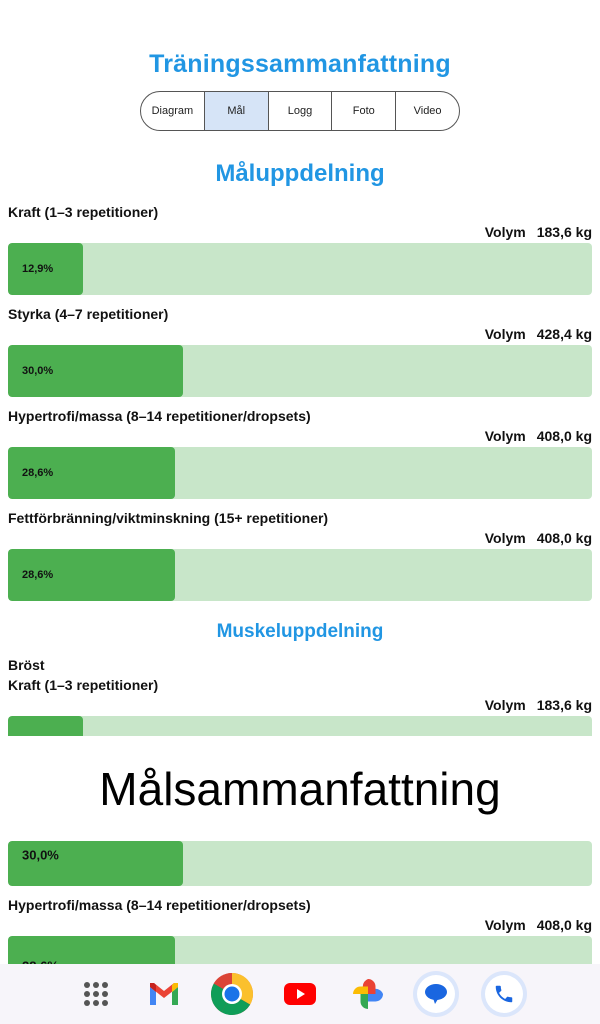  Describe the element at coordinates (83, 212) in the screenshot. I see `goal-label: Kraft (1–3 repetitioner)` at that location.